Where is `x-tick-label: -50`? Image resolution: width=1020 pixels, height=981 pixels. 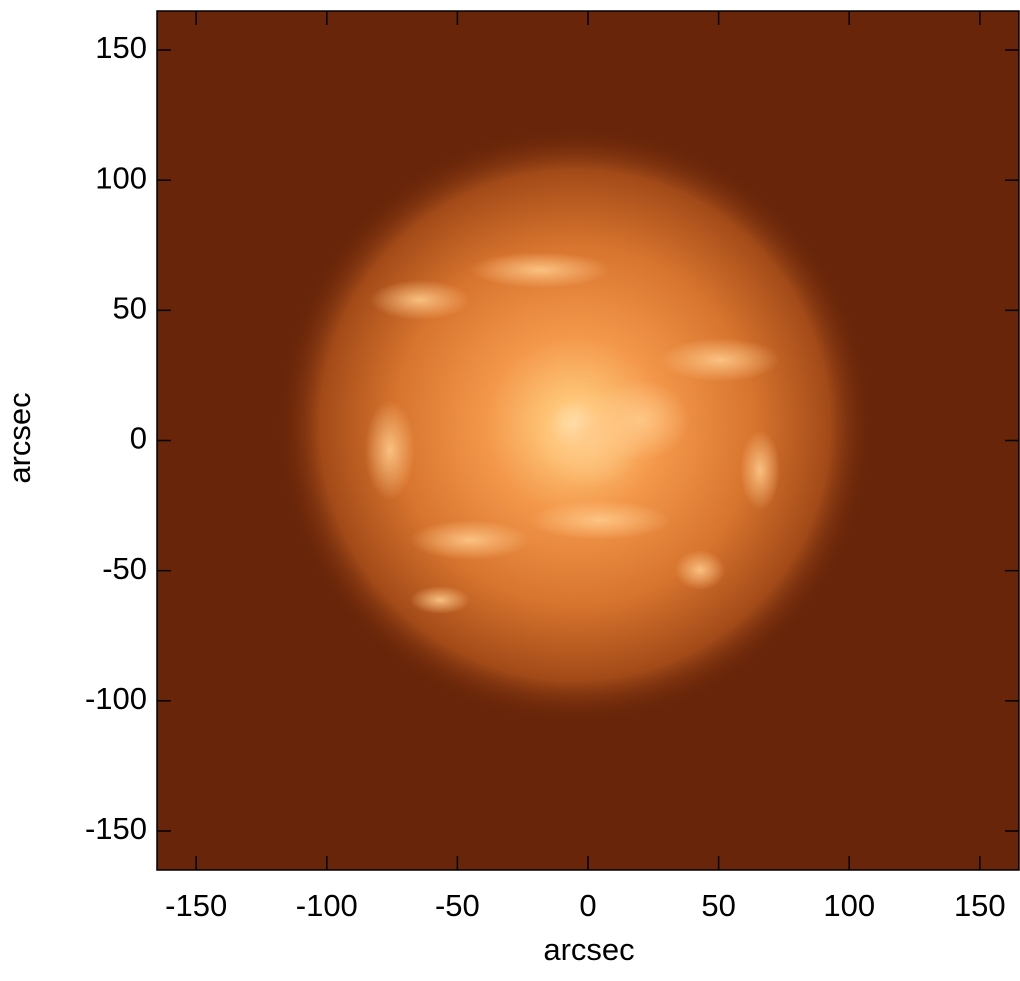
x-tick-label: -50 is located at coordinates (457, 905).